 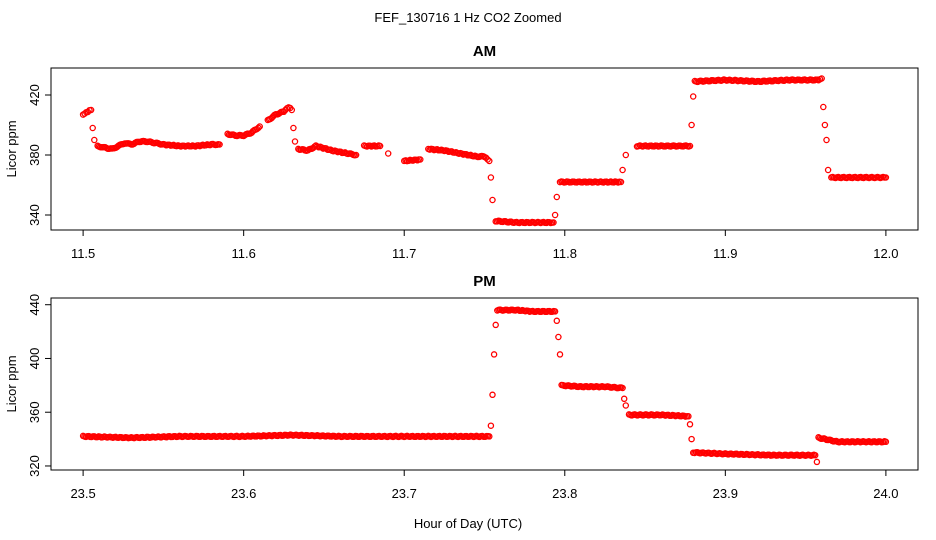 I want to click on pm-x-tick-label: 23.5, so click(x=82, y=493).